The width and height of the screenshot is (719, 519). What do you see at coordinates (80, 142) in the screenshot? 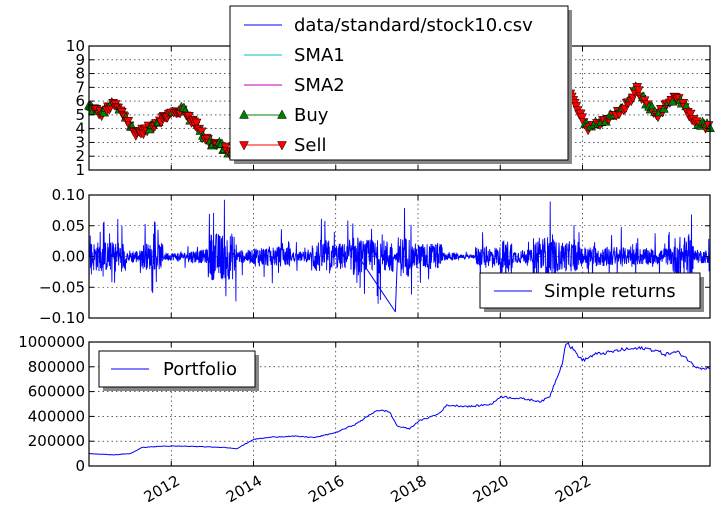
I see `y-tick-label: 3` at bounding box center [80, 142].